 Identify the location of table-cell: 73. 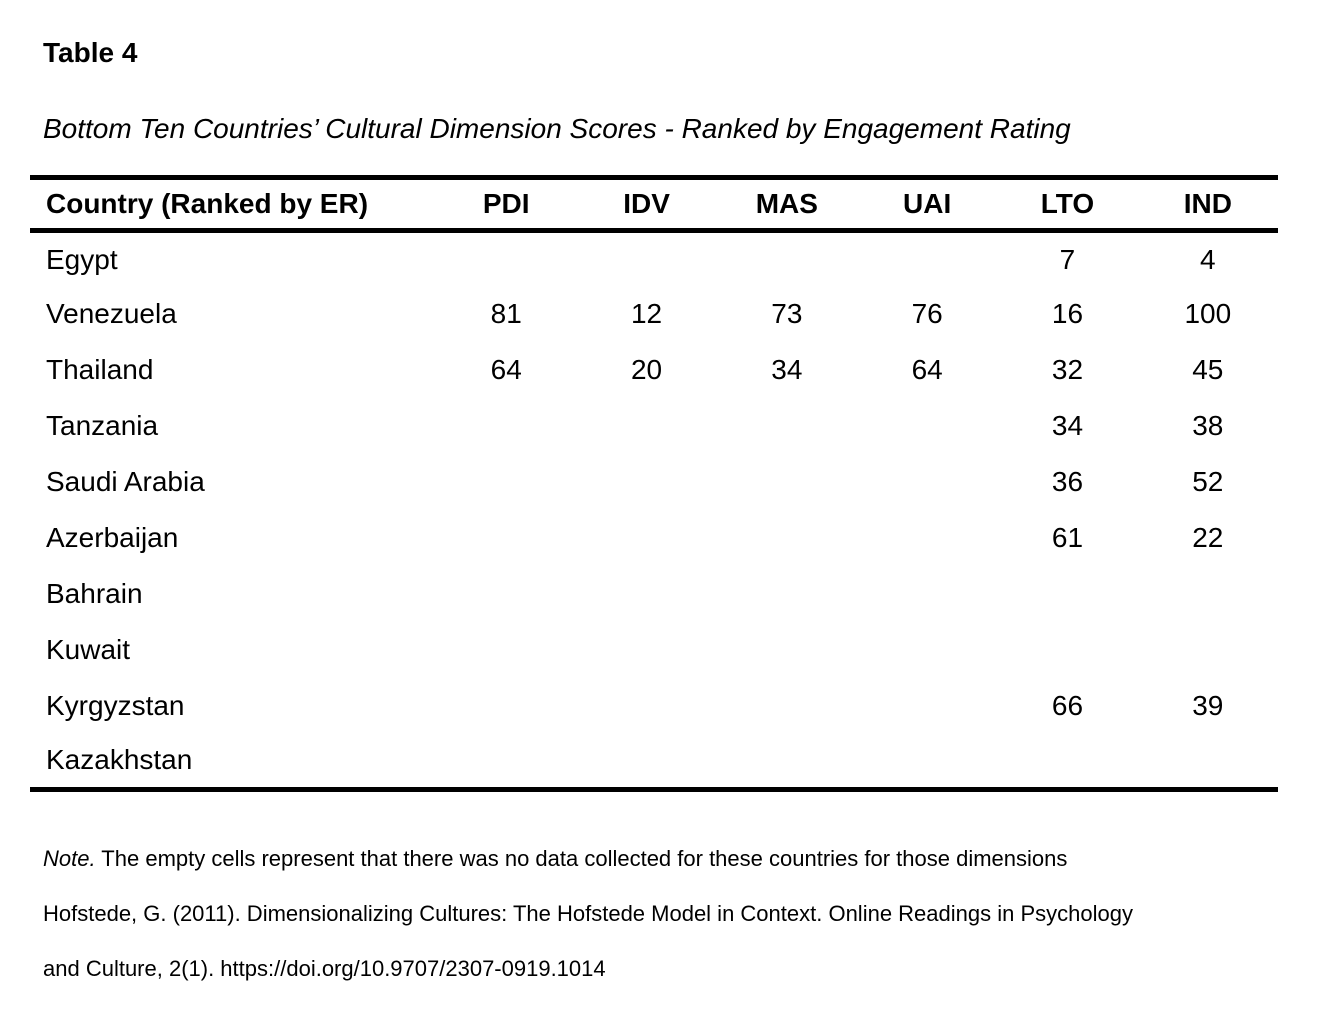
(787, 314).